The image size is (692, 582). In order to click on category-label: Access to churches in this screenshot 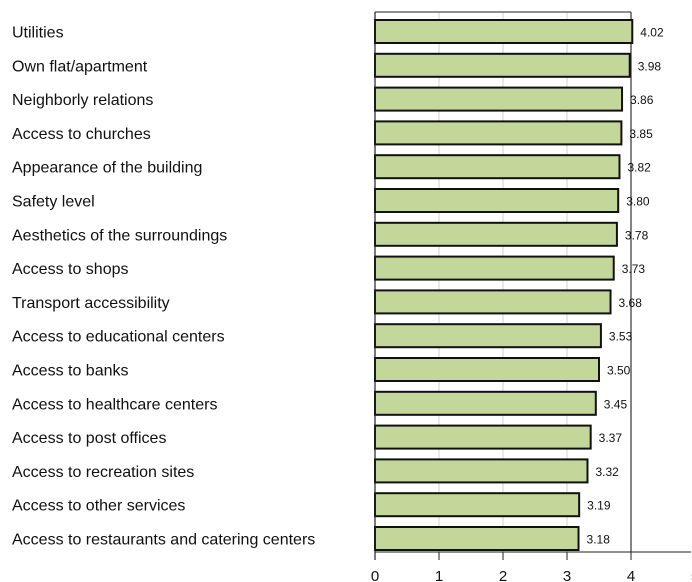, I will do `click(81, 134)`.